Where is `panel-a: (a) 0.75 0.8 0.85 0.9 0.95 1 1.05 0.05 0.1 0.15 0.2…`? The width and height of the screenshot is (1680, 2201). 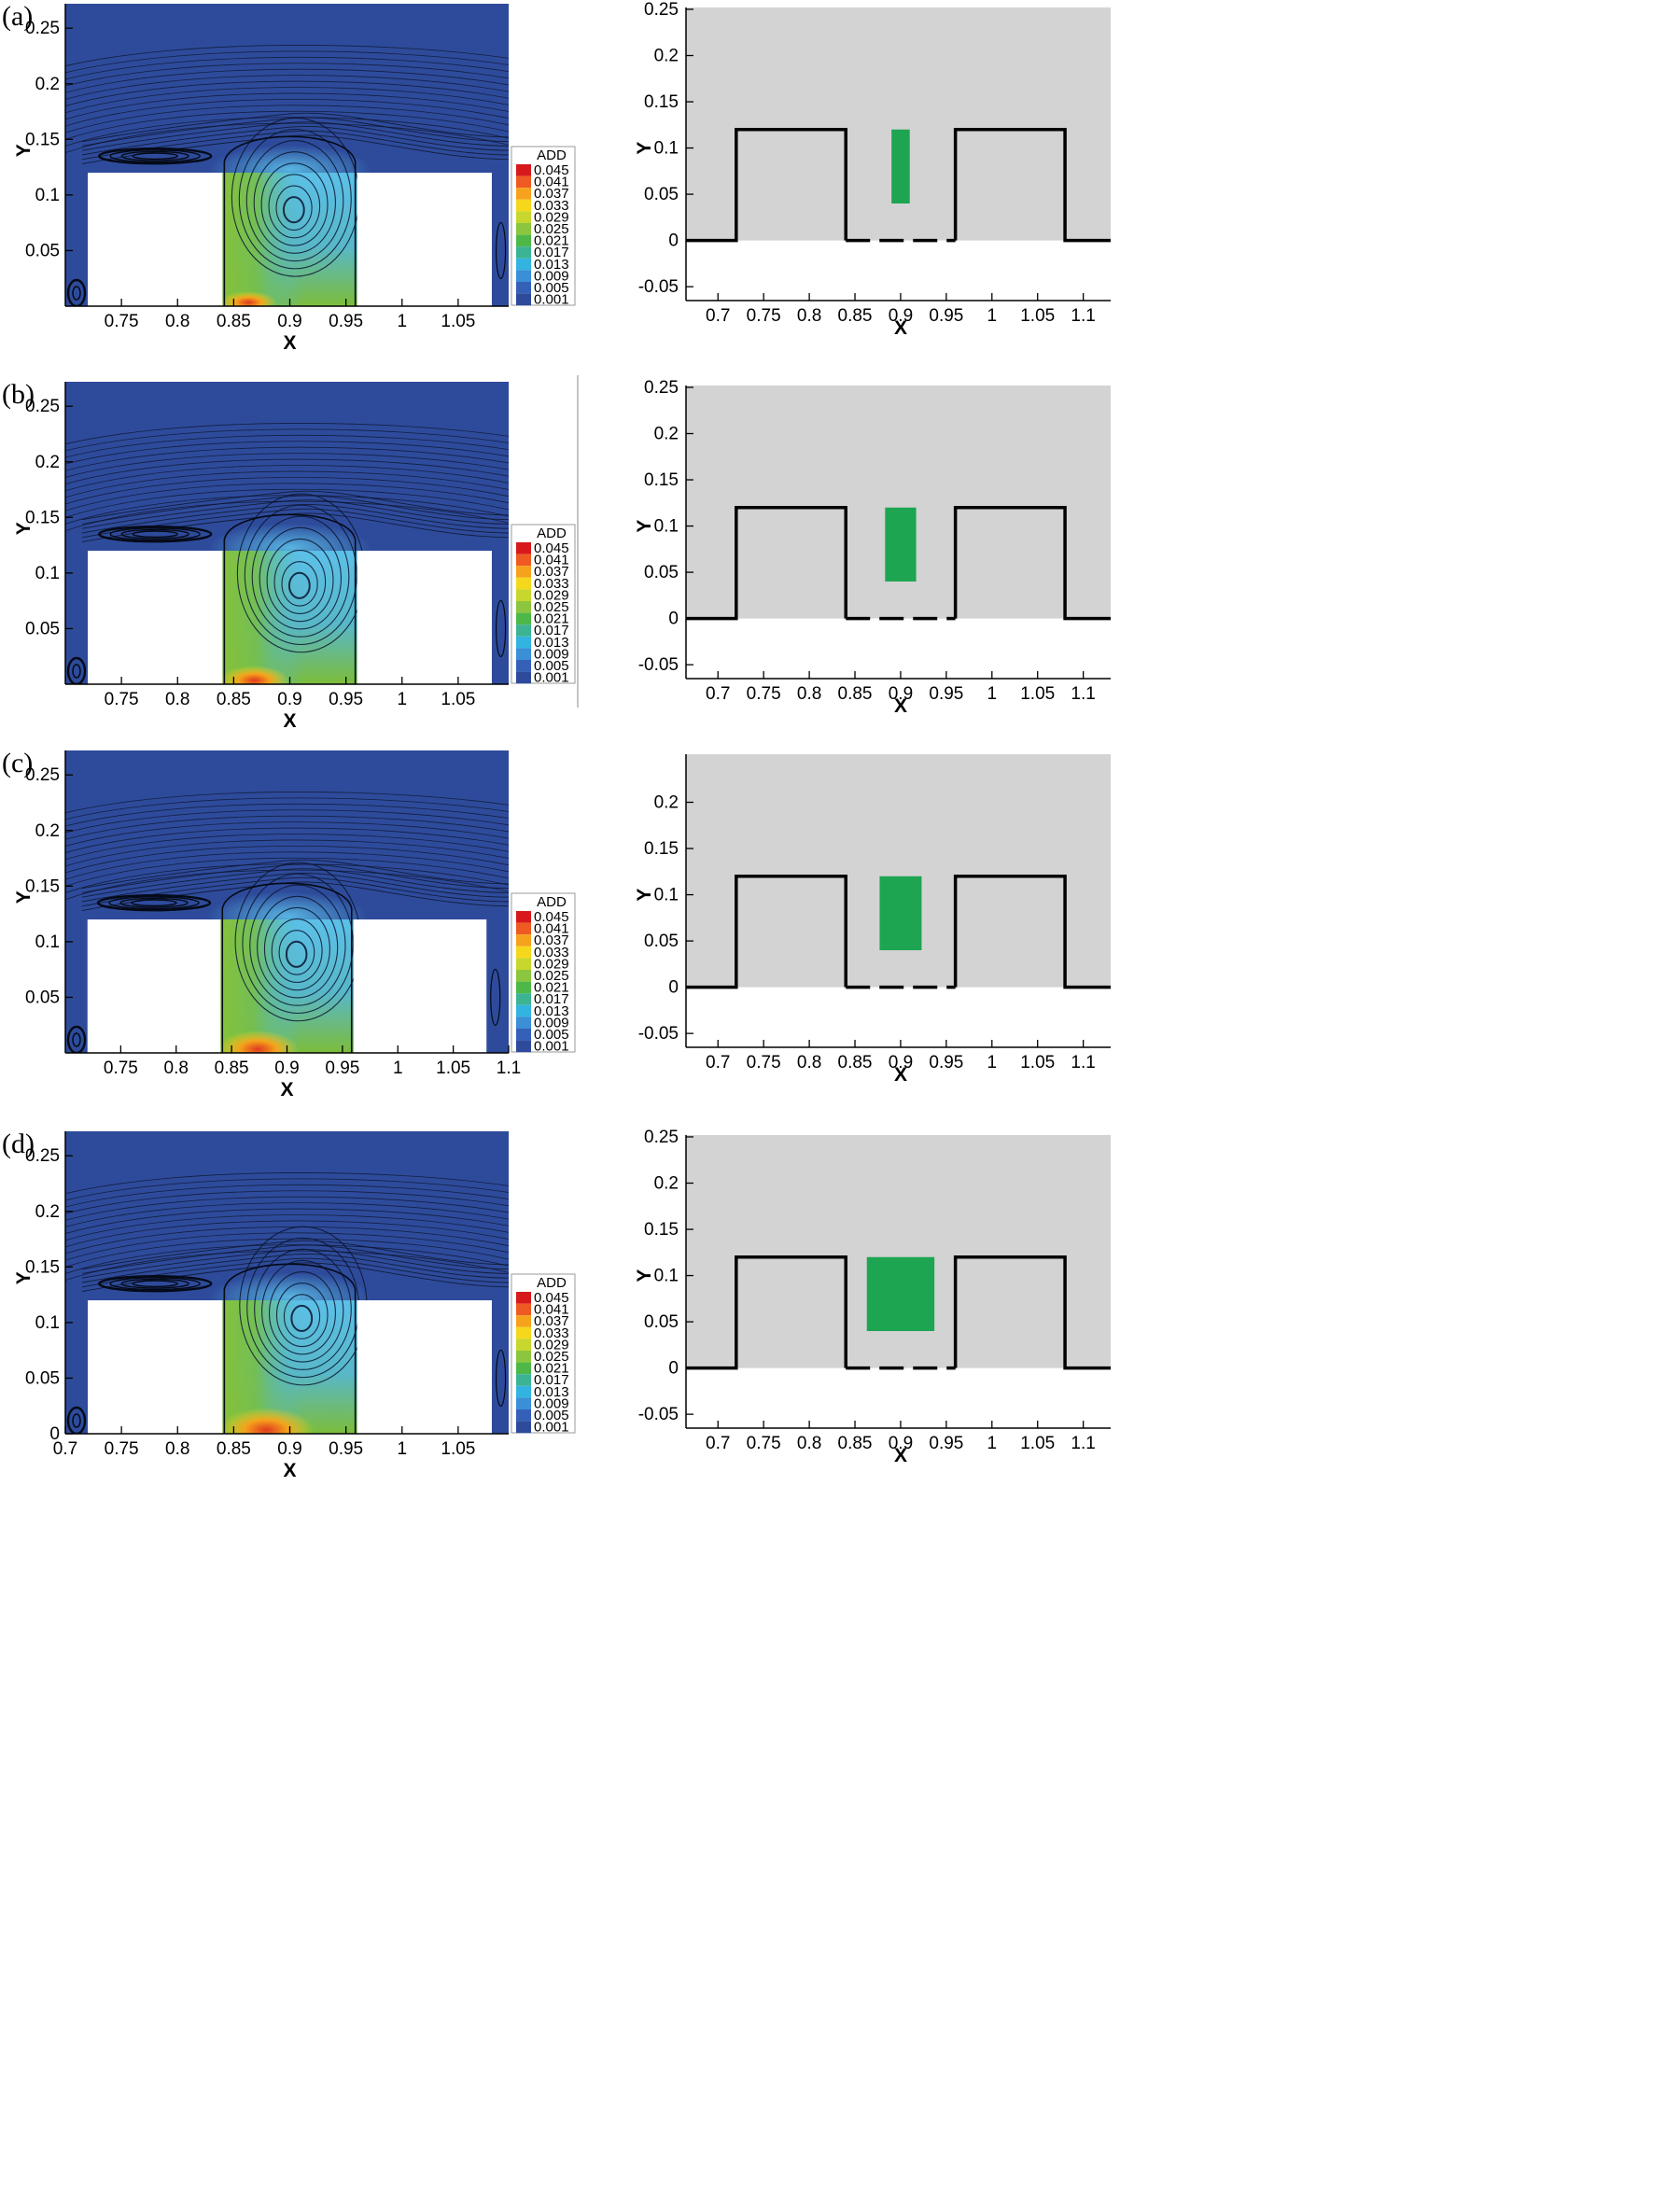 panel-a: (a) 0.75 0.8 0.85 0.9 0.95 1 1.05 0.05 0.1 0.15 0.2… is located at coordinates (556, 177).